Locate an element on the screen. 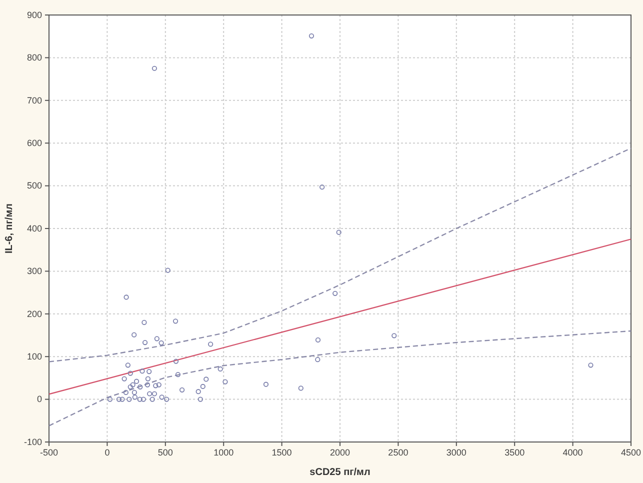 The width and height of the screenshot is (643, 483). x-tick-label: 0 is located at coordinates (107, 452).